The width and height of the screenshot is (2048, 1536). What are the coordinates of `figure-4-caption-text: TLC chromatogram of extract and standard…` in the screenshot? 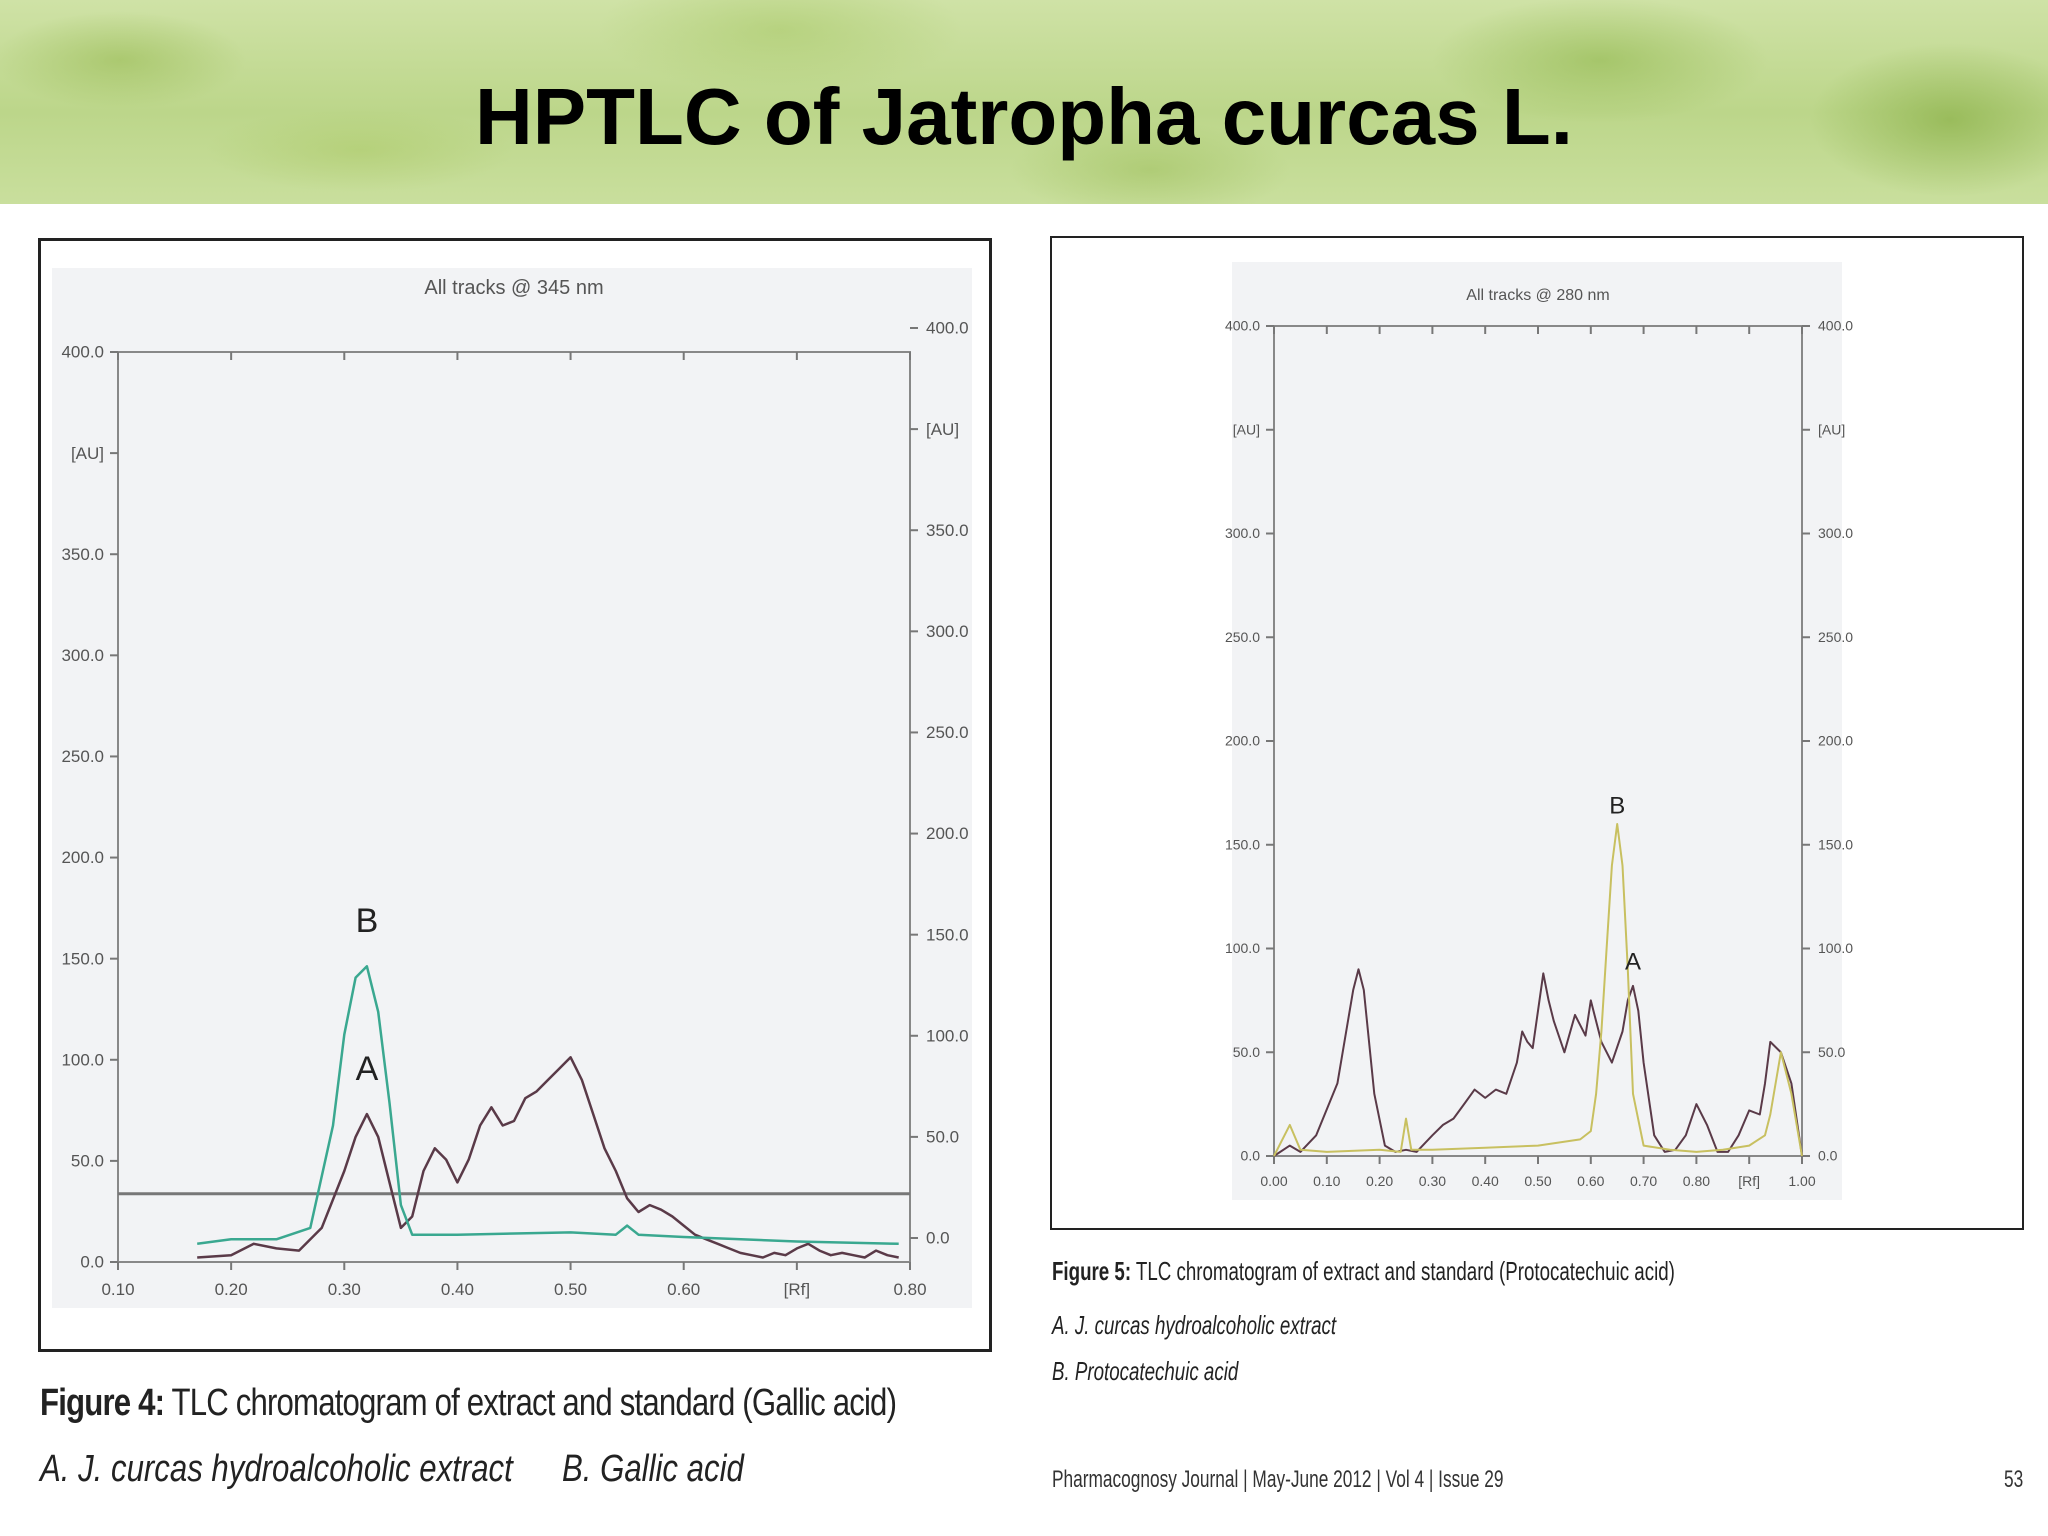 It's located at (530, 1403).